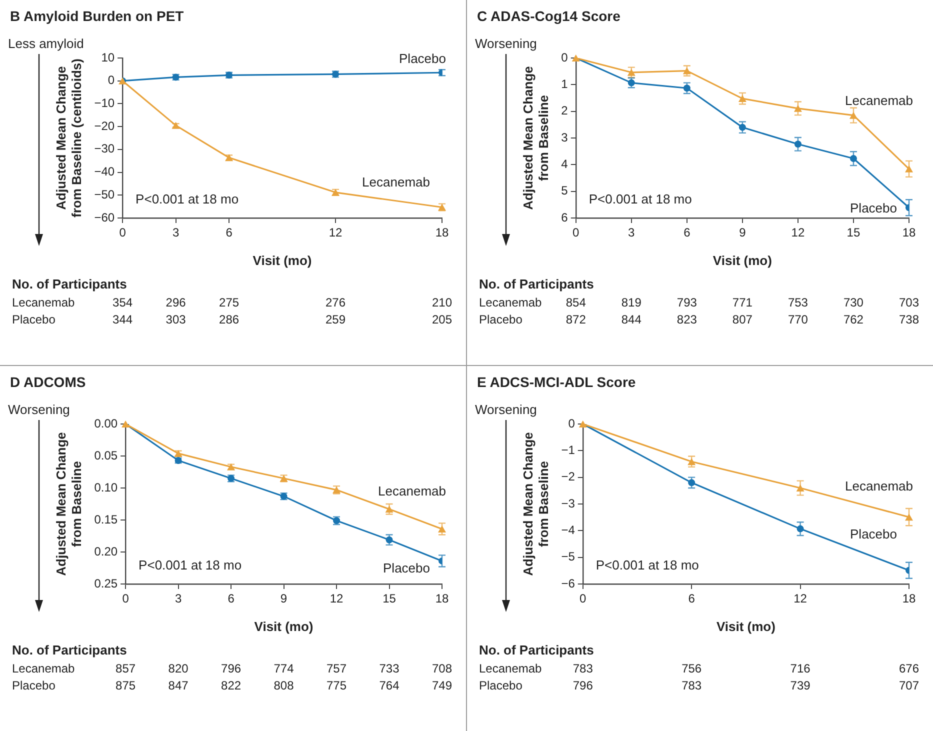 The width and height of the screenshot is (933, 731). What do you see at coordinates (178, 685) in the screenshot?
I see `text: 847` at bounding box center [178, 685].